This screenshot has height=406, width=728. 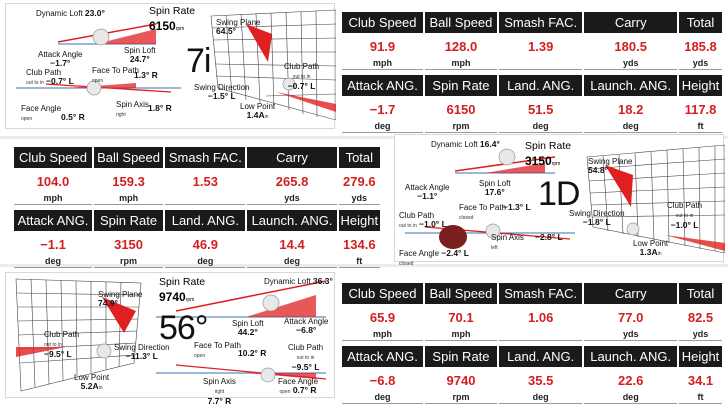 I want to click on face-to-path-value: 10.2° R, so click(x=252, y=353).